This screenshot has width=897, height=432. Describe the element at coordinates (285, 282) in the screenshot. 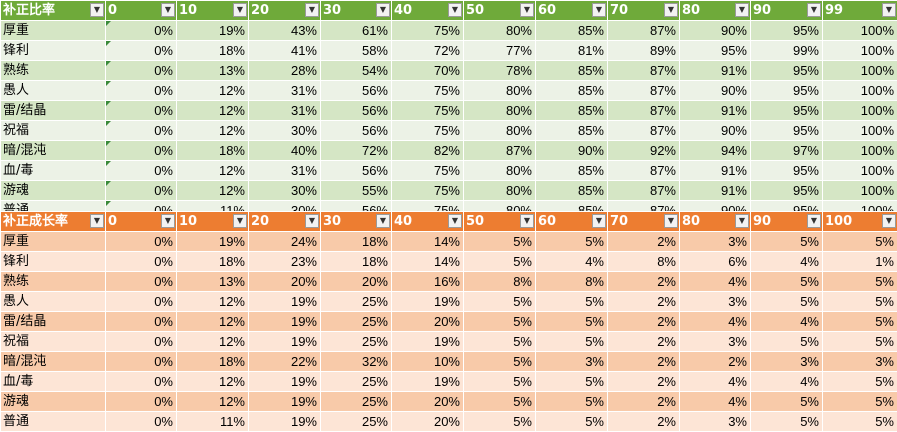

I see `value-cell: 20%` at that location.